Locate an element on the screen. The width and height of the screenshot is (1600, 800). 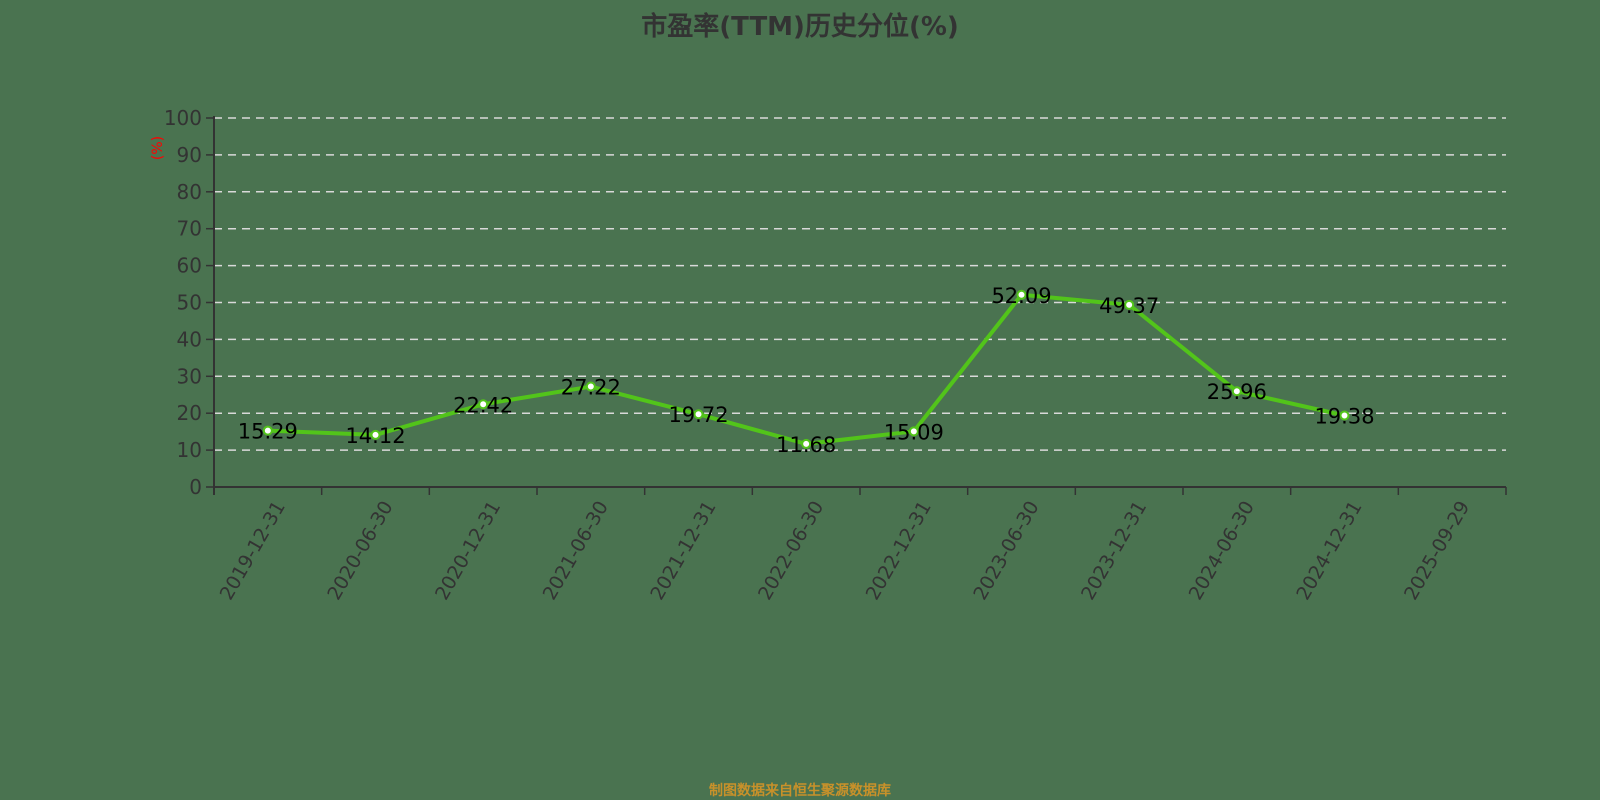
x-tick-label: 2021-12-31 is located at coordinates (683, 550).